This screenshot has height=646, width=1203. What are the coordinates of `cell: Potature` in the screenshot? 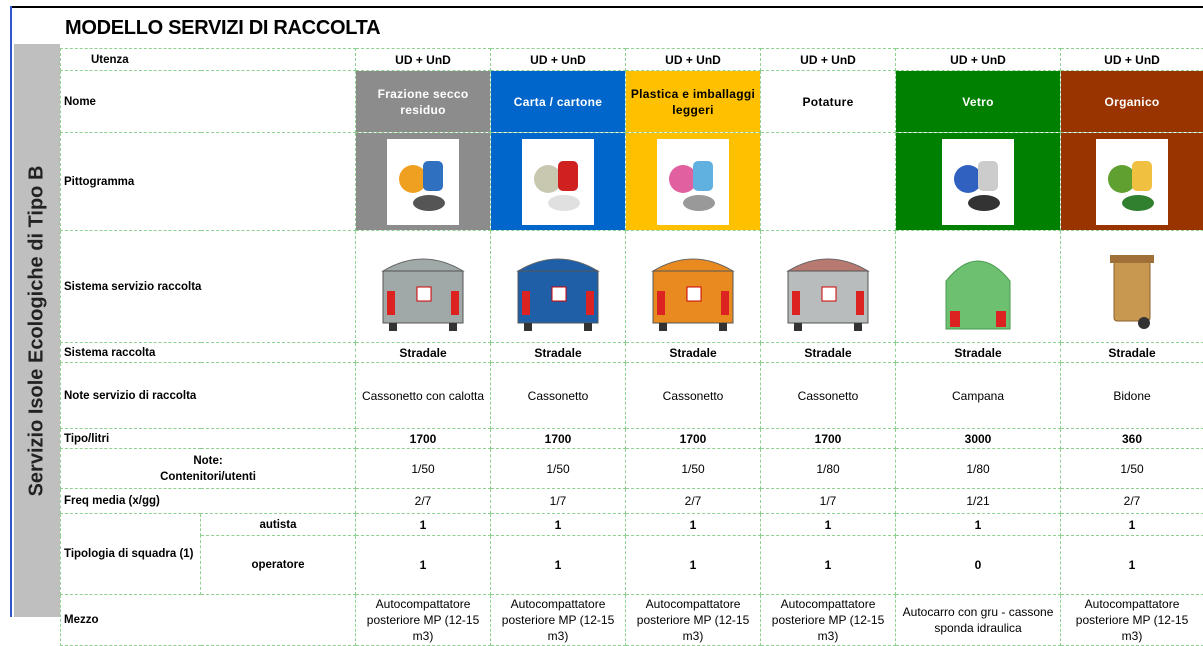 It's located at (828, 102).